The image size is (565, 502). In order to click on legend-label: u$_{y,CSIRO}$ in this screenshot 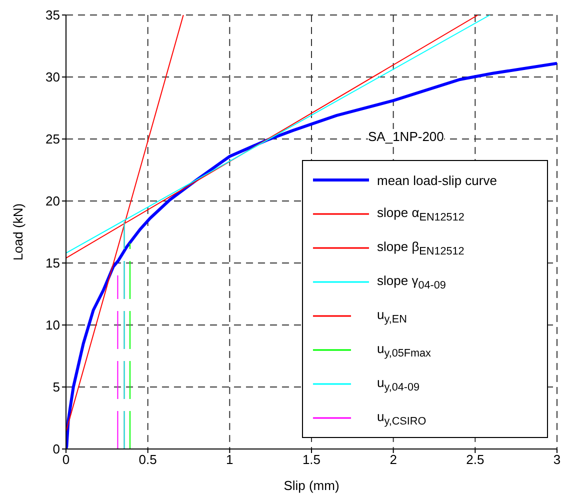, I will do `click(401, 418)`.